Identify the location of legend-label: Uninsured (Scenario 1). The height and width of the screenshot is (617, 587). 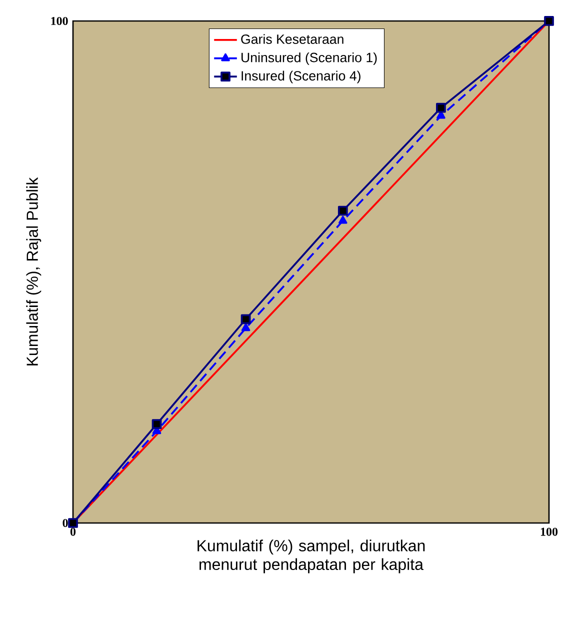
(309, 58).